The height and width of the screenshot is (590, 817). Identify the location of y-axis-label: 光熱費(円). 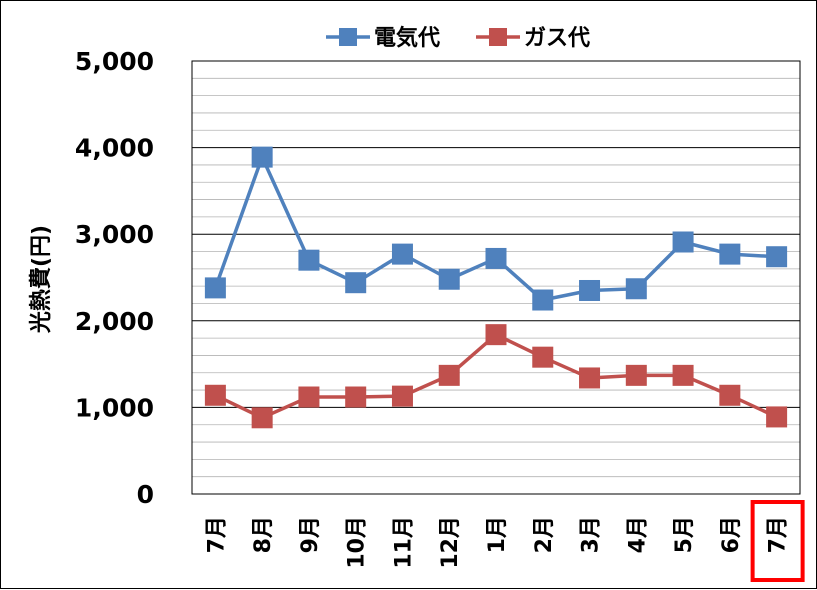
(41, 279).